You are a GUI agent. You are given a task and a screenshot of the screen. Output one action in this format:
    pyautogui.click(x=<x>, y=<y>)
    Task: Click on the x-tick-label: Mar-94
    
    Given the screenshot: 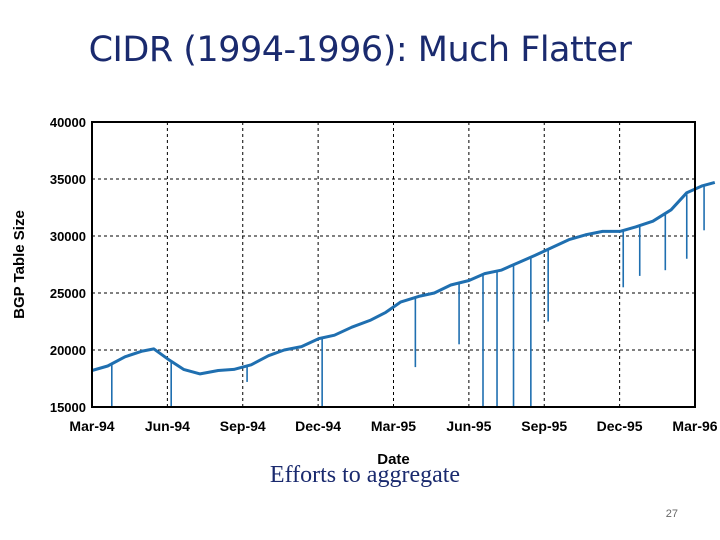 What is the action you would take?
    pyautogui.click(x=91, y=426)
    